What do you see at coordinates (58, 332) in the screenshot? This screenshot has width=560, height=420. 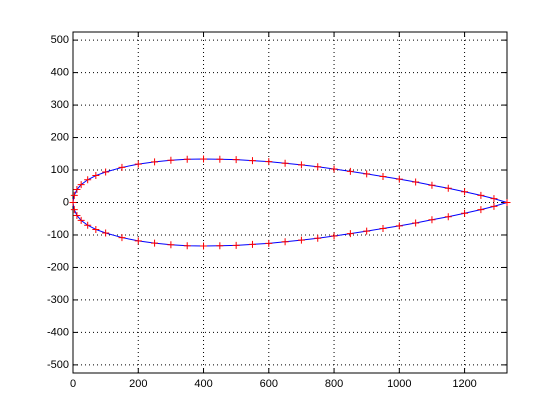 I see `y-tick-label: -400` at bounding box center [58, 332].